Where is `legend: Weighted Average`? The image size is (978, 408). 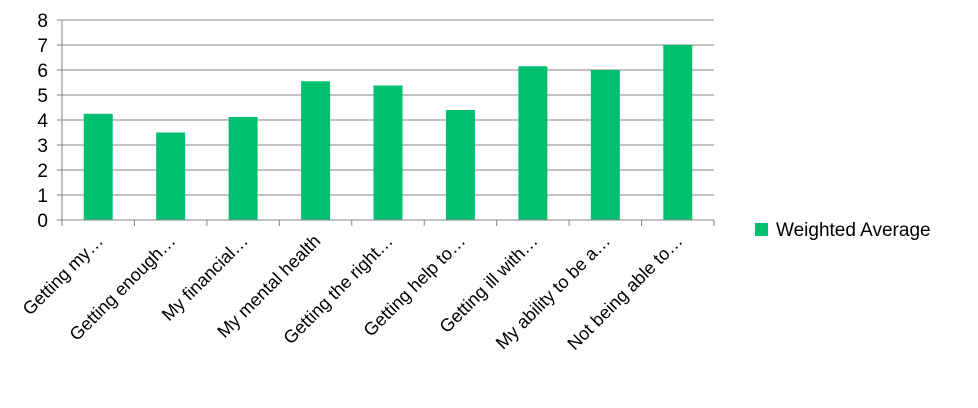 legend: Weighted Average is located at coordinates (843, 230).